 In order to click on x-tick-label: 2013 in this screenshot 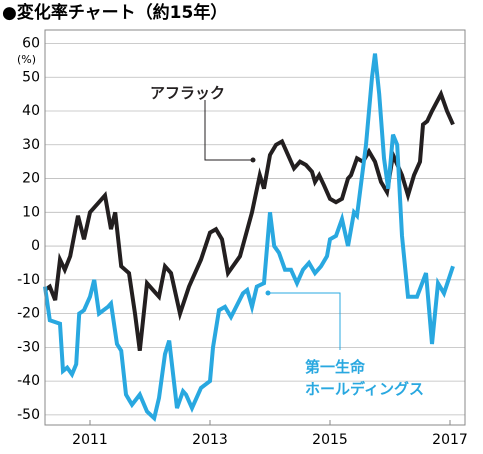, I will do `click(210, 440)`.